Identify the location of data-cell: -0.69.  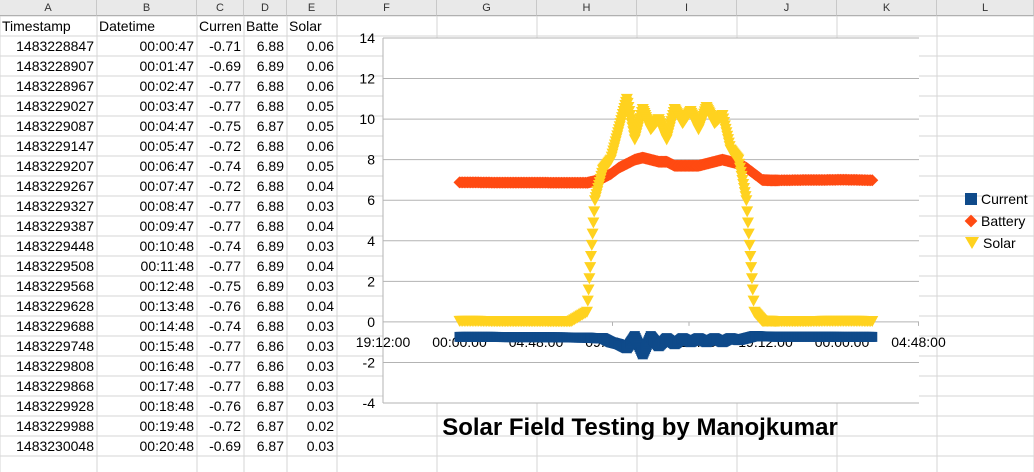
(225, 66).